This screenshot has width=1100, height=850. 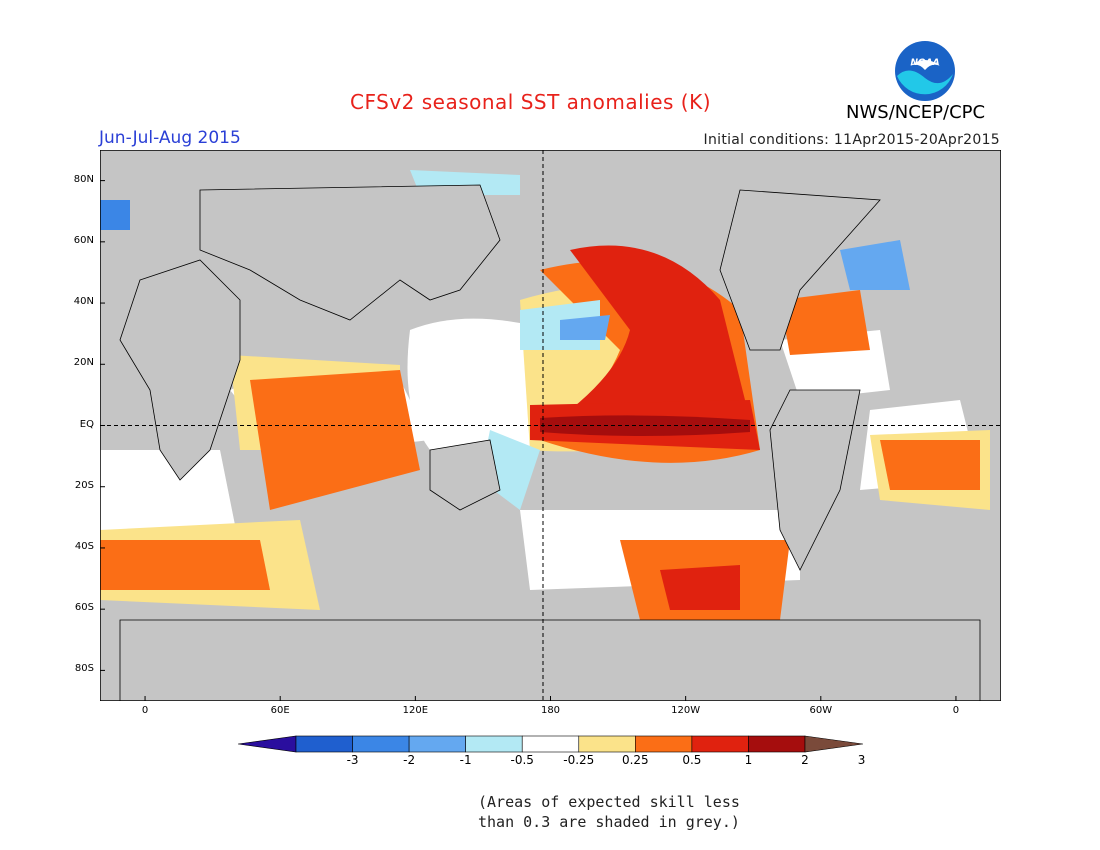 I want to click on lat-label: 20N, so click(x=83, y=363).